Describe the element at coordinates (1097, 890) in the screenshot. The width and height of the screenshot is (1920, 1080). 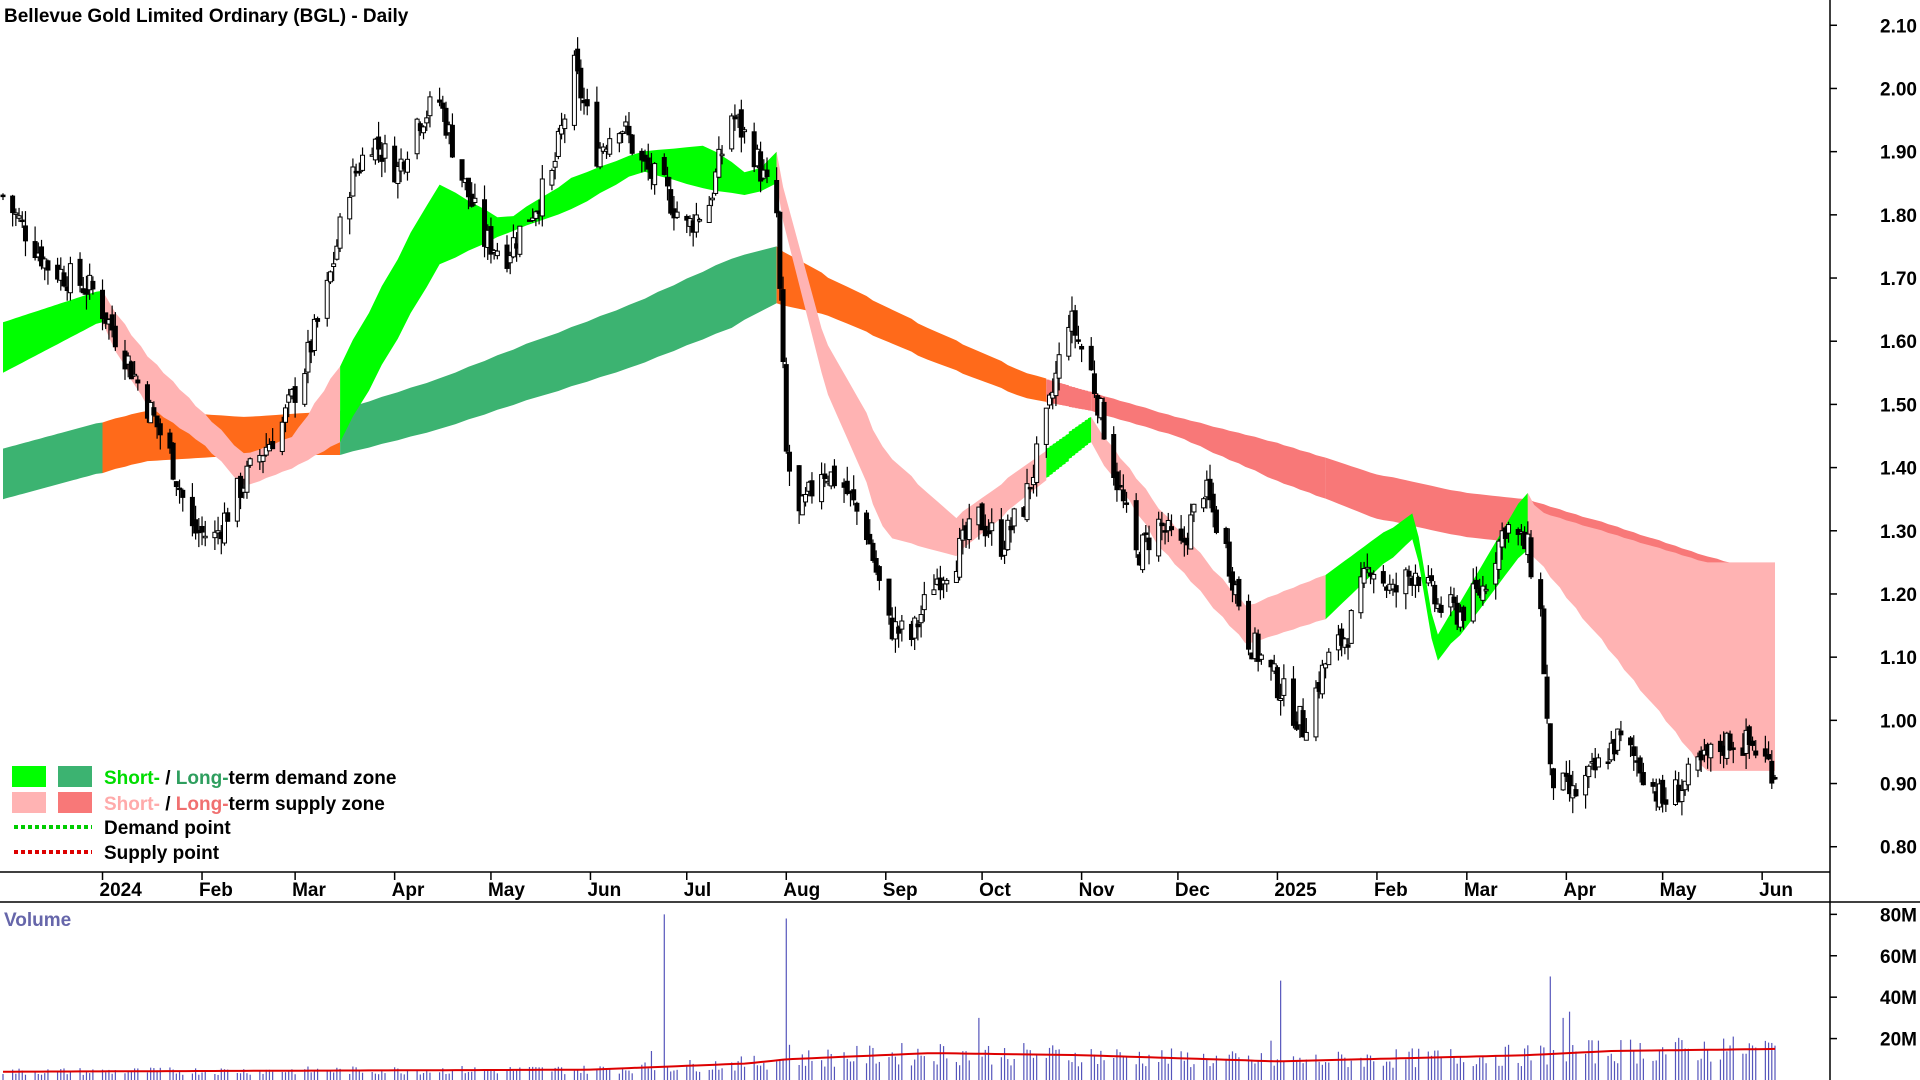
I see `date-tick-label-10: Nov` at that location.